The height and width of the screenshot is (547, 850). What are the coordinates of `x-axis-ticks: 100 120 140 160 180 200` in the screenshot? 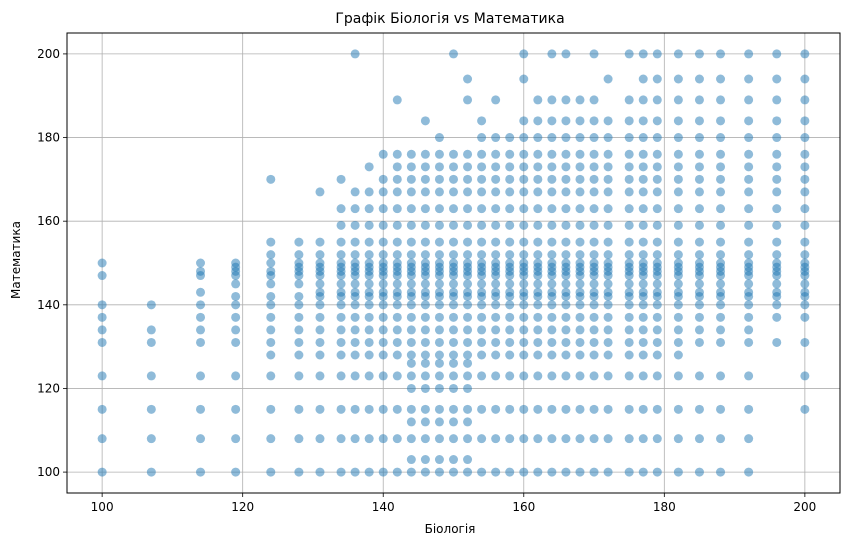 It's located at (453, 503).